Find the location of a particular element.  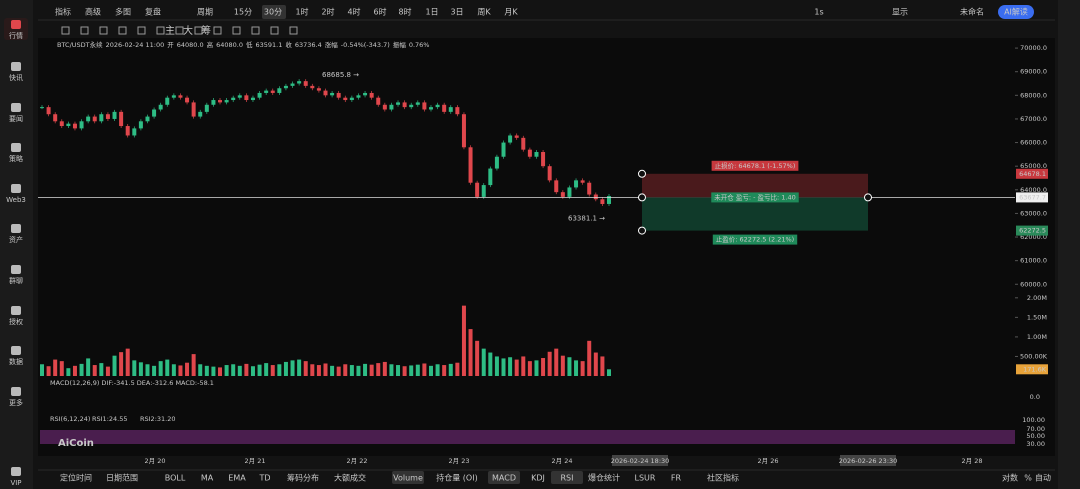

x-label: 2月 22 is located at coordinates (357, 461).